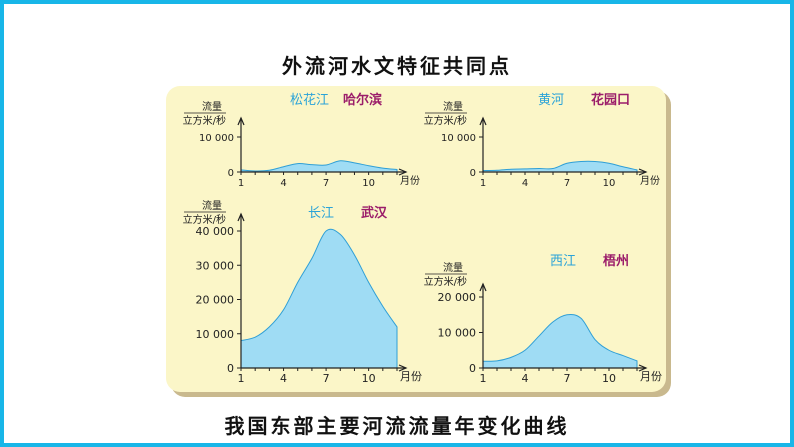 The width and height of the screenshot is (794, 447). Describe the element at coordinates (215, 265) in the screenshot. I see `y-tick-label: 30 000` at that location.